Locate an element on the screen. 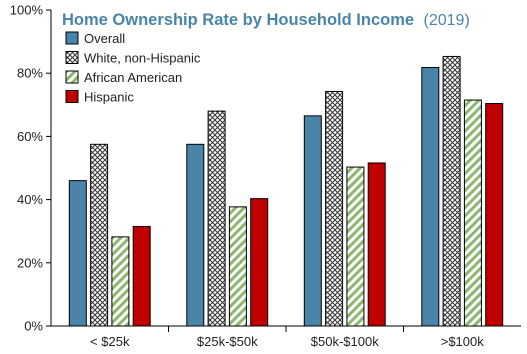 Image resolution: width=527 pixels, height=354 pixels. y-tick-label: 40% is located at coordinates (30, 199).